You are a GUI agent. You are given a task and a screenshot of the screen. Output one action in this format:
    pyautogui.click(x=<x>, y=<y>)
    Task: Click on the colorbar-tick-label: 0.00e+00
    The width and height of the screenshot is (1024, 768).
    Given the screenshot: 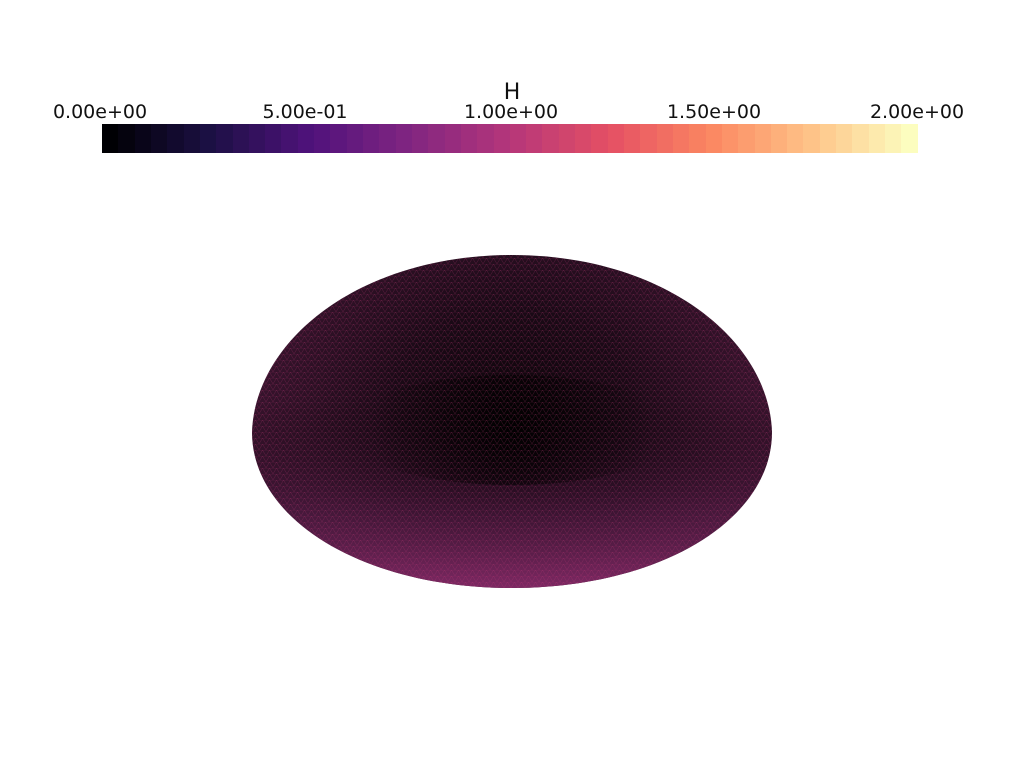 What is the action you would take?
    pyautogui.click(x=100, y=112)
    